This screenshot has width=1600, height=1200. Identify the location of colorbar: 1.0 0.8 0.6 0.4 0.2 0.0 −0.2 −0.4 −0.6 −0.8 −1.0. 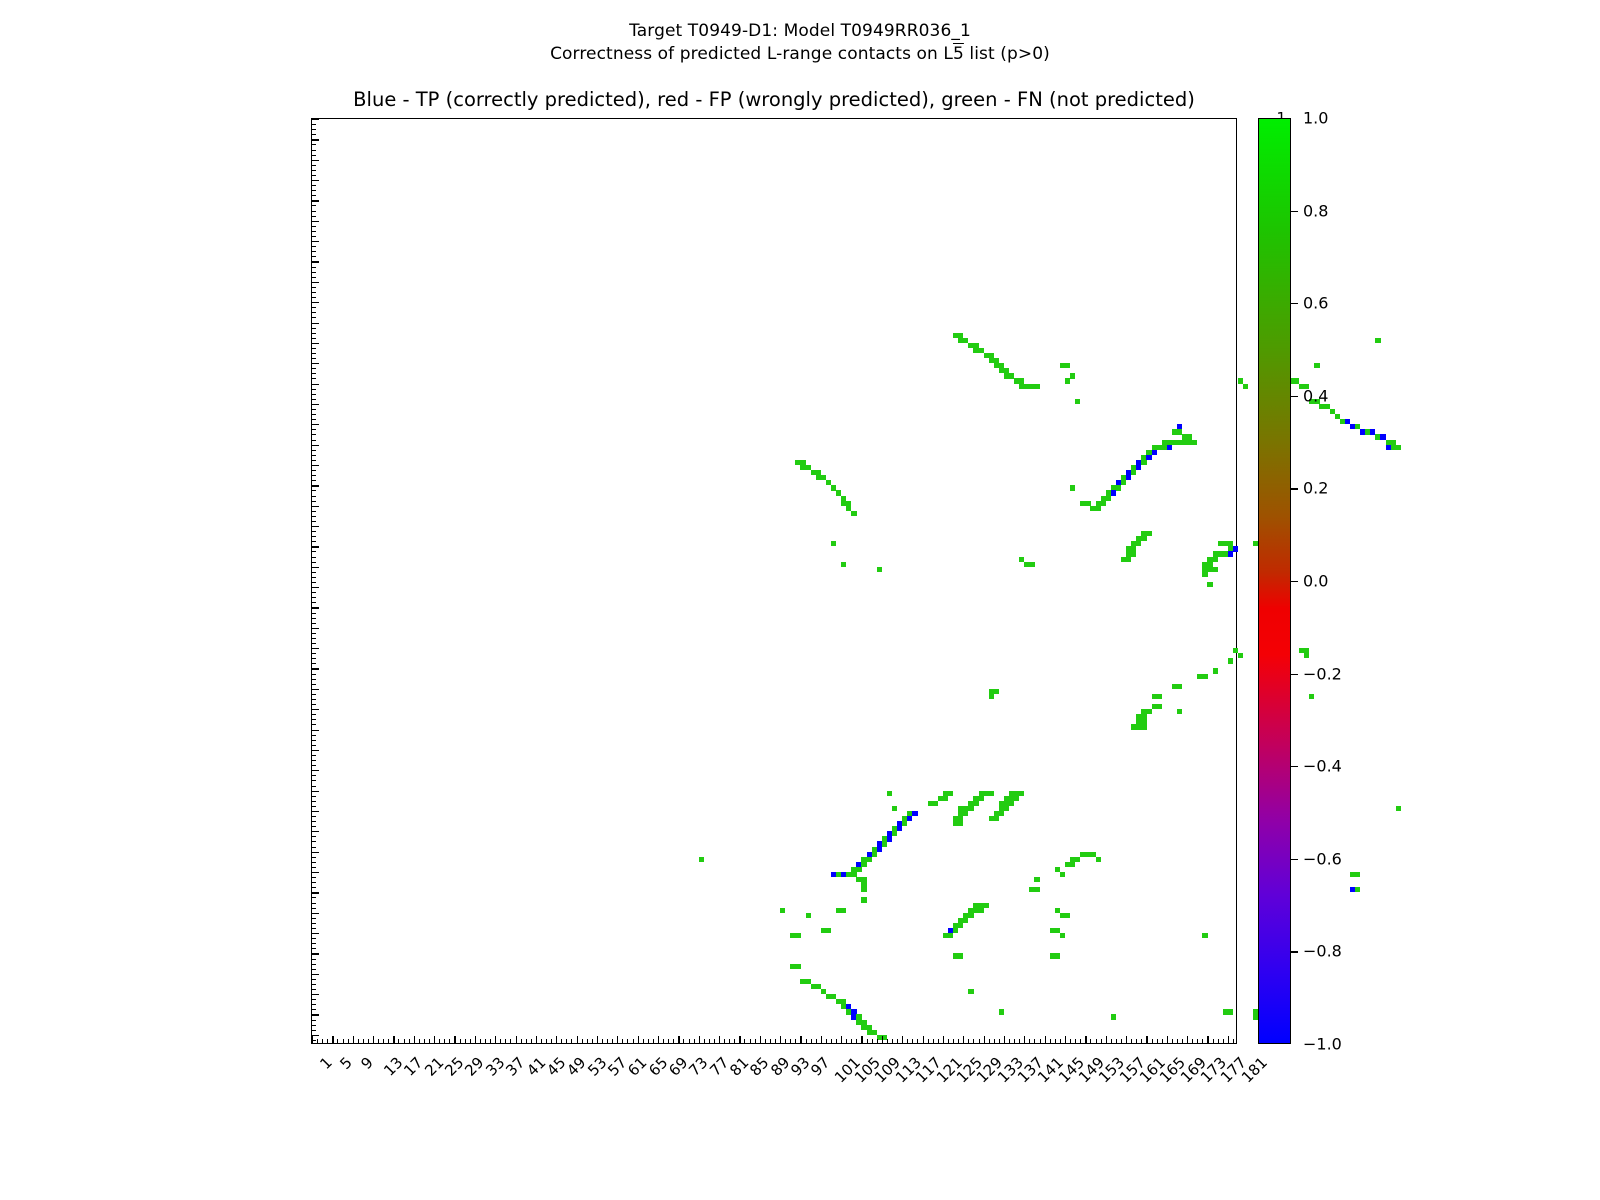
(1300, 581).